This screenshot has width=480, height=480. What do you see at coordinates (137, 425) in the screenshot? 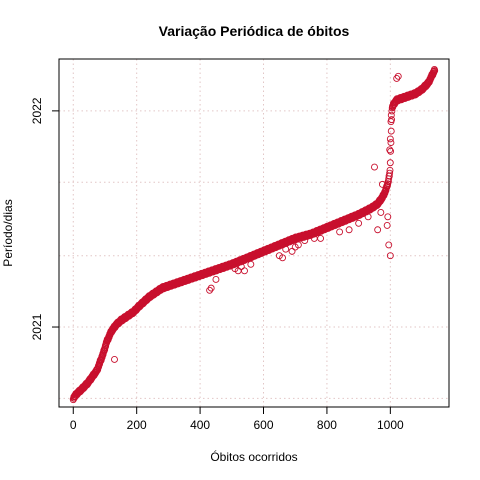
I see `x-tick-label: 200` at bounding box center [137, 425].